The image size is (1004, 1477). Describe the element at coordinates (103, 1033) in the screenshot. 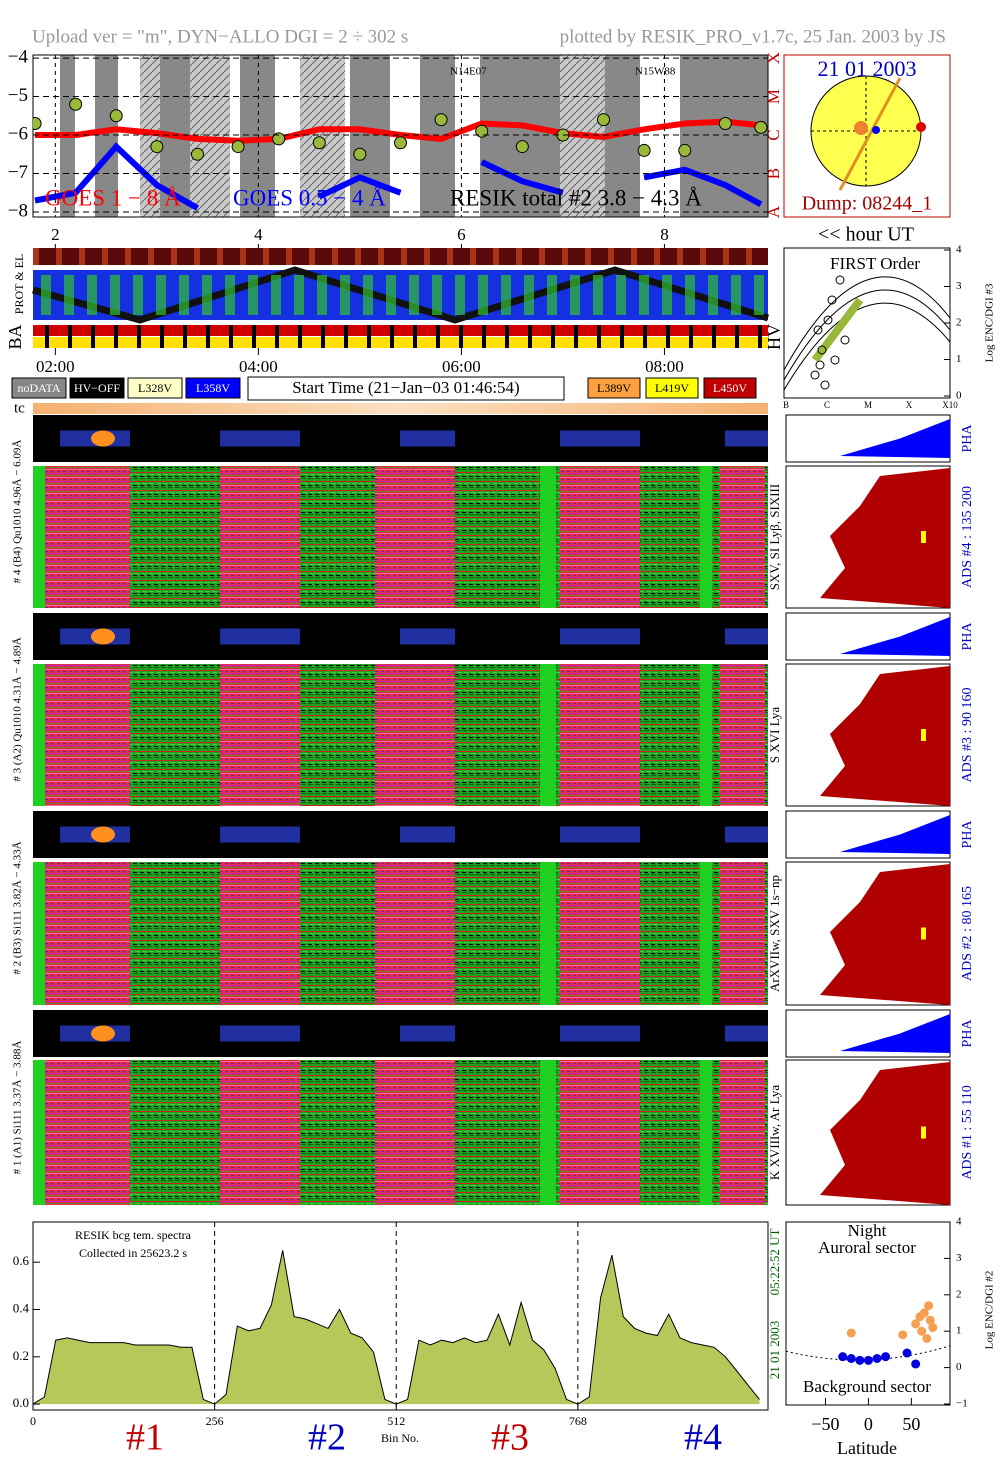

I see `pha-peak` at that location.